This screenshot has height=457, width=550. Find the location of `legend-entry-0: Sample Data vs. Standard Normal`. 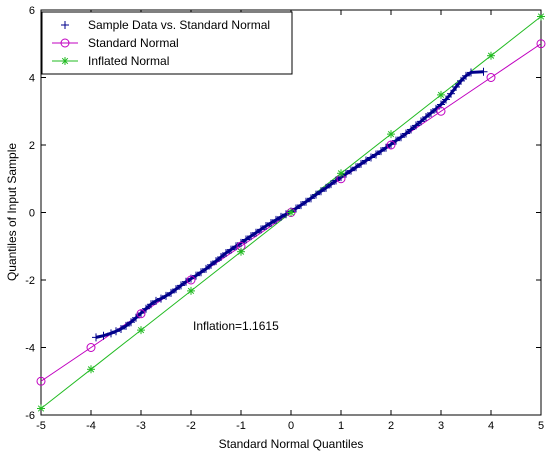

legend-entry-0: Sample Data vs. Standard Normal is located at coordinates (165, 25).